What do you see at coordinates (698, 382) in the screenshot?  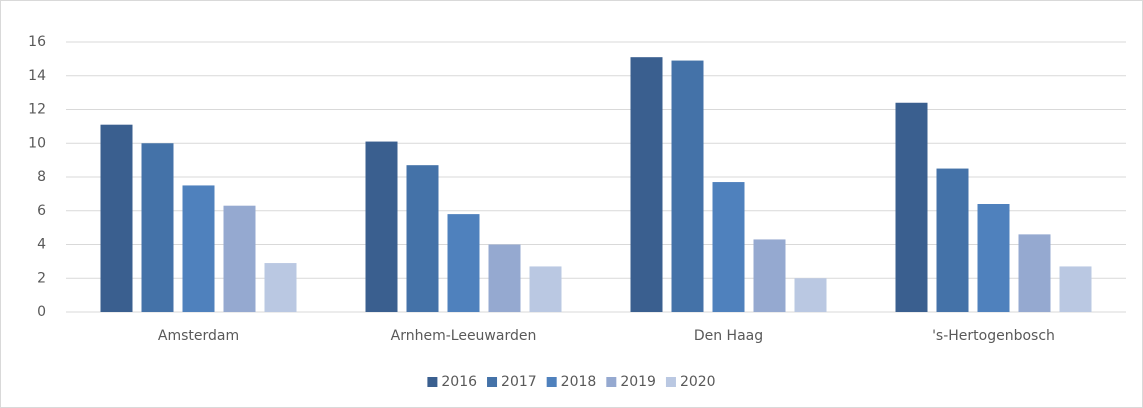 I see `legend-label: 2020` at bounding box center [698, 382].